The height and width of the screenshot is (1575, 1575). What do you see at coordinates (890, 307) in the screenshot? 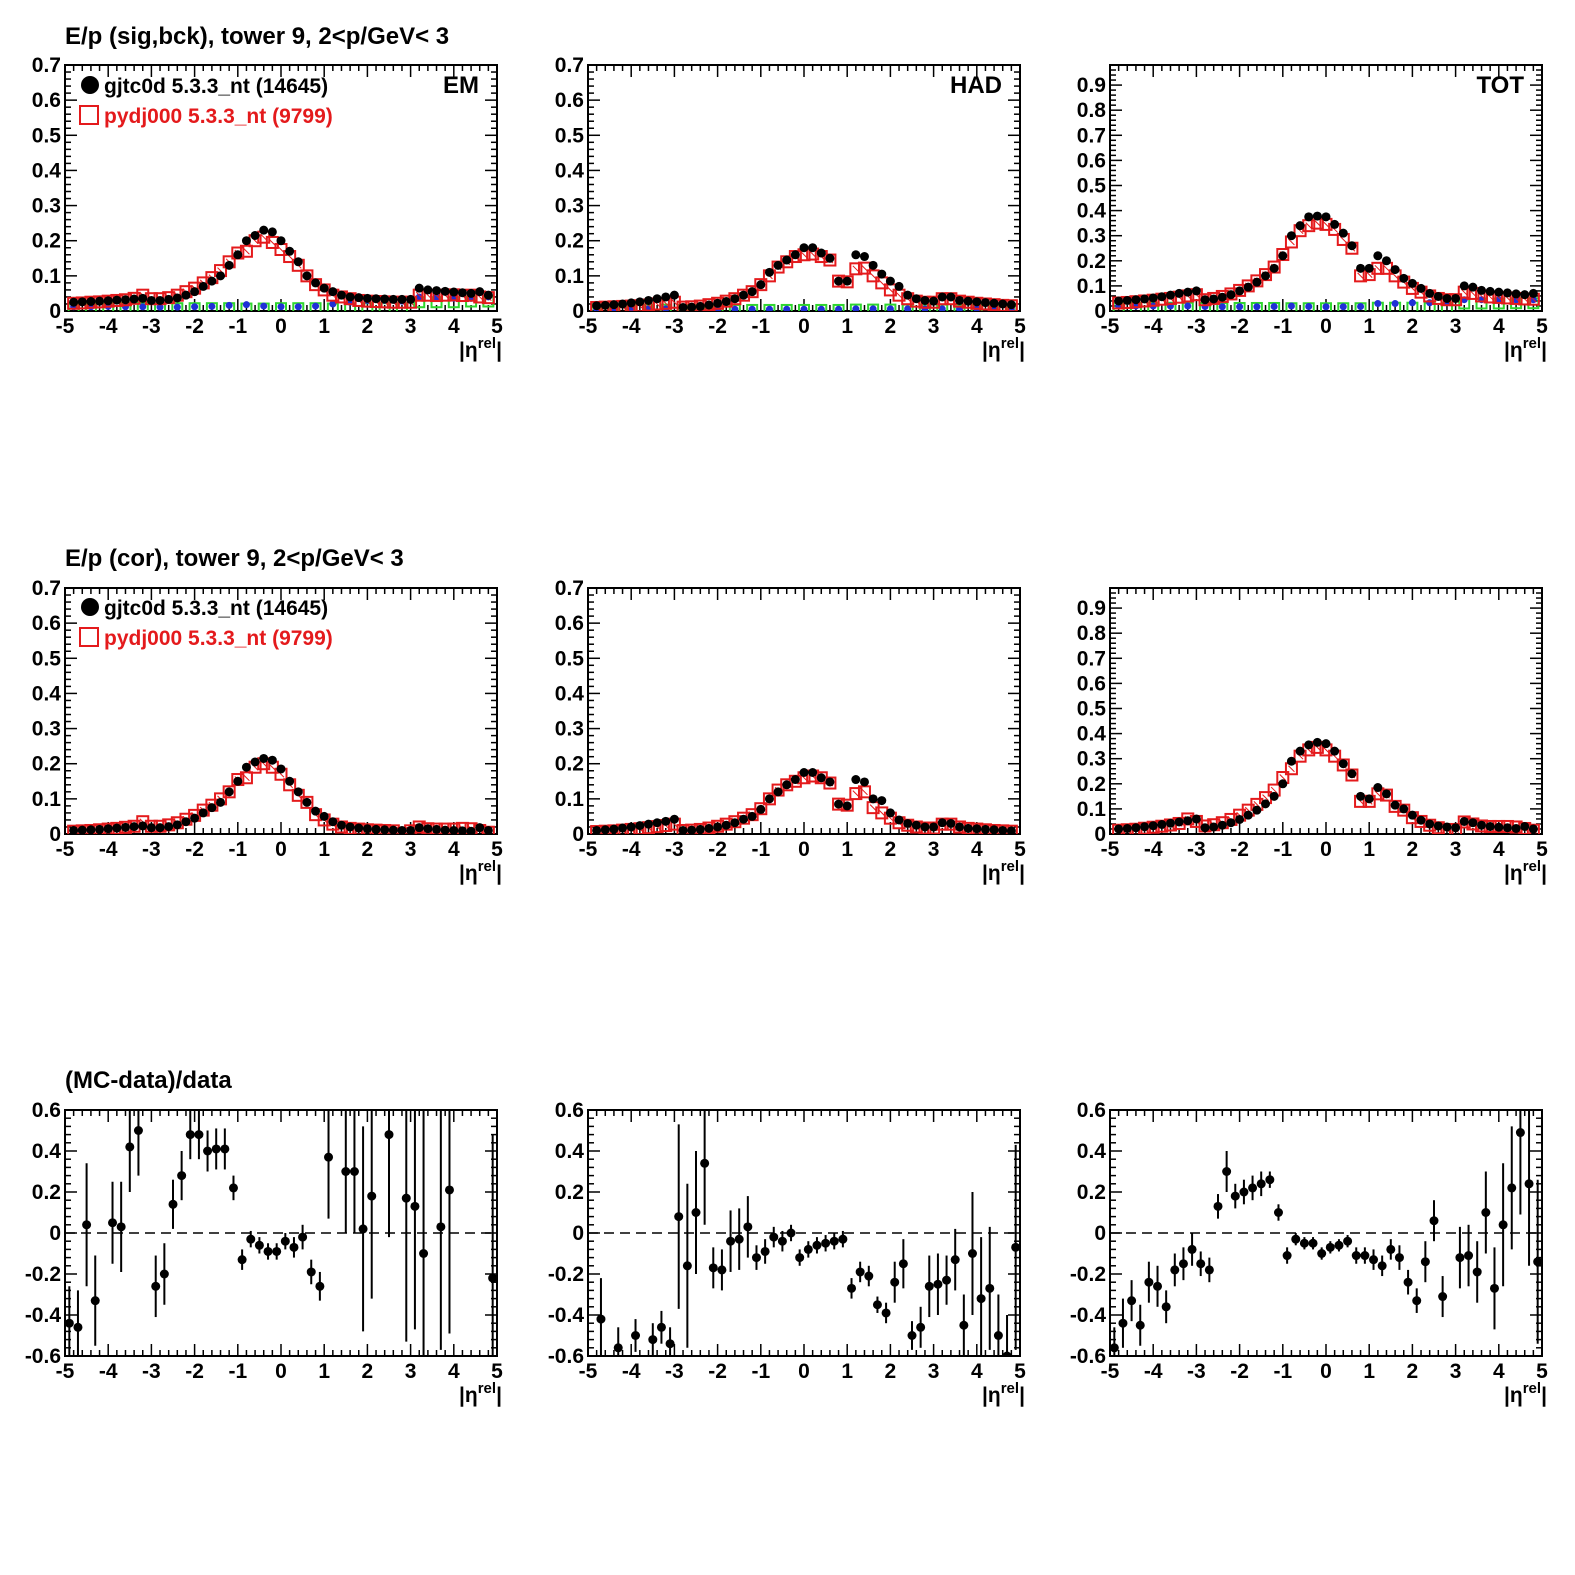
I see `bck-mc-point` at bounding box center [890, 307].